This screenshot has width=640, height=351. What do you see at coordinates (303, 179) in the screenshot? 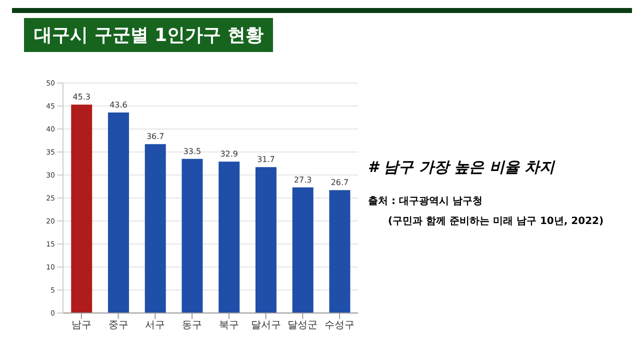
I see `data-label: 27.3` at bounding box center [303, 179].